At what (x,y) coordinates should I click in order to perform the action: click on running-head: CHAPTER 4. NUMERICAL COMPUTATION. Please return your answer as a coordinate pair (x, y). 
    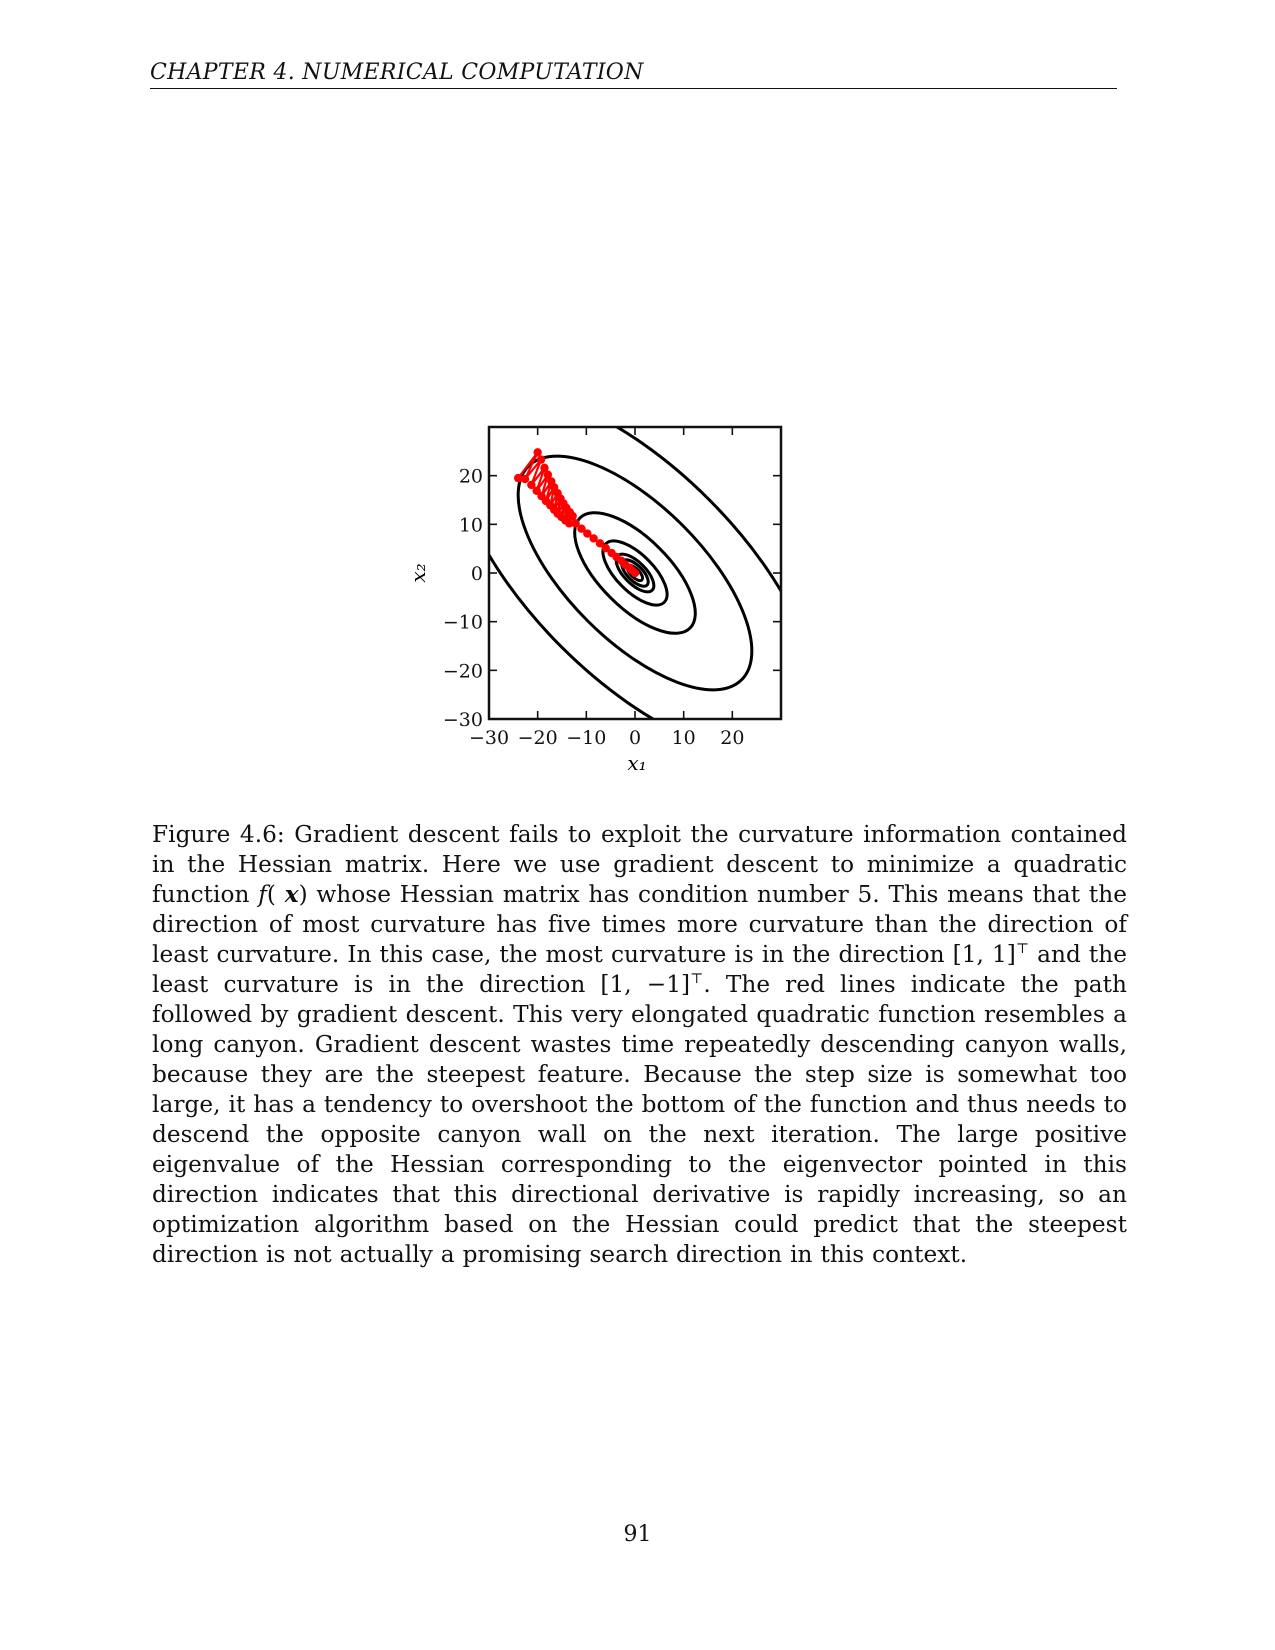
    Looking at the image, I should click on (633, 73).